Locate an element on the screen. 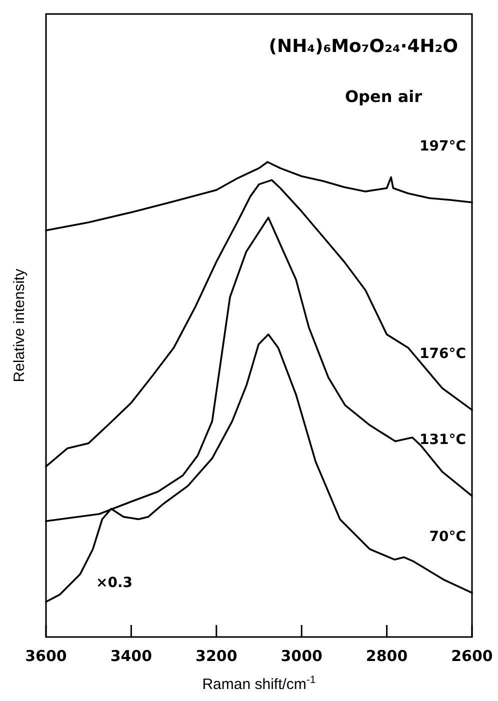  series-label: 70°C is located at coordinates (447, 536).